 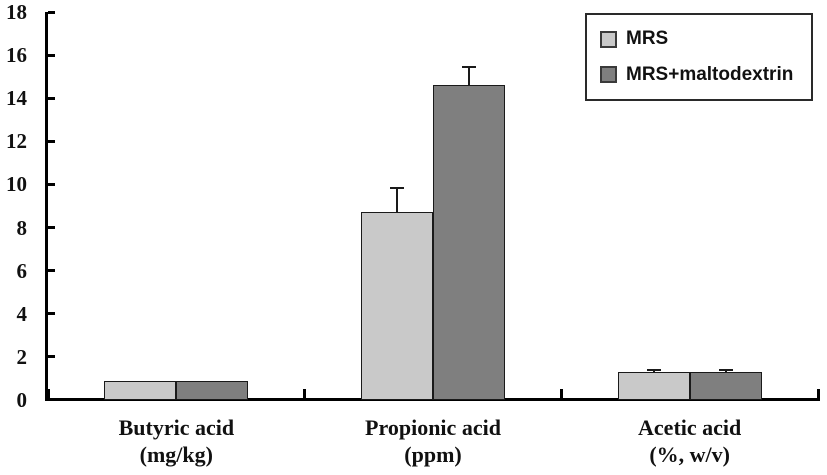 I want to click on legend-label: MRS+maltodextrin, so click(x=710, y=74).